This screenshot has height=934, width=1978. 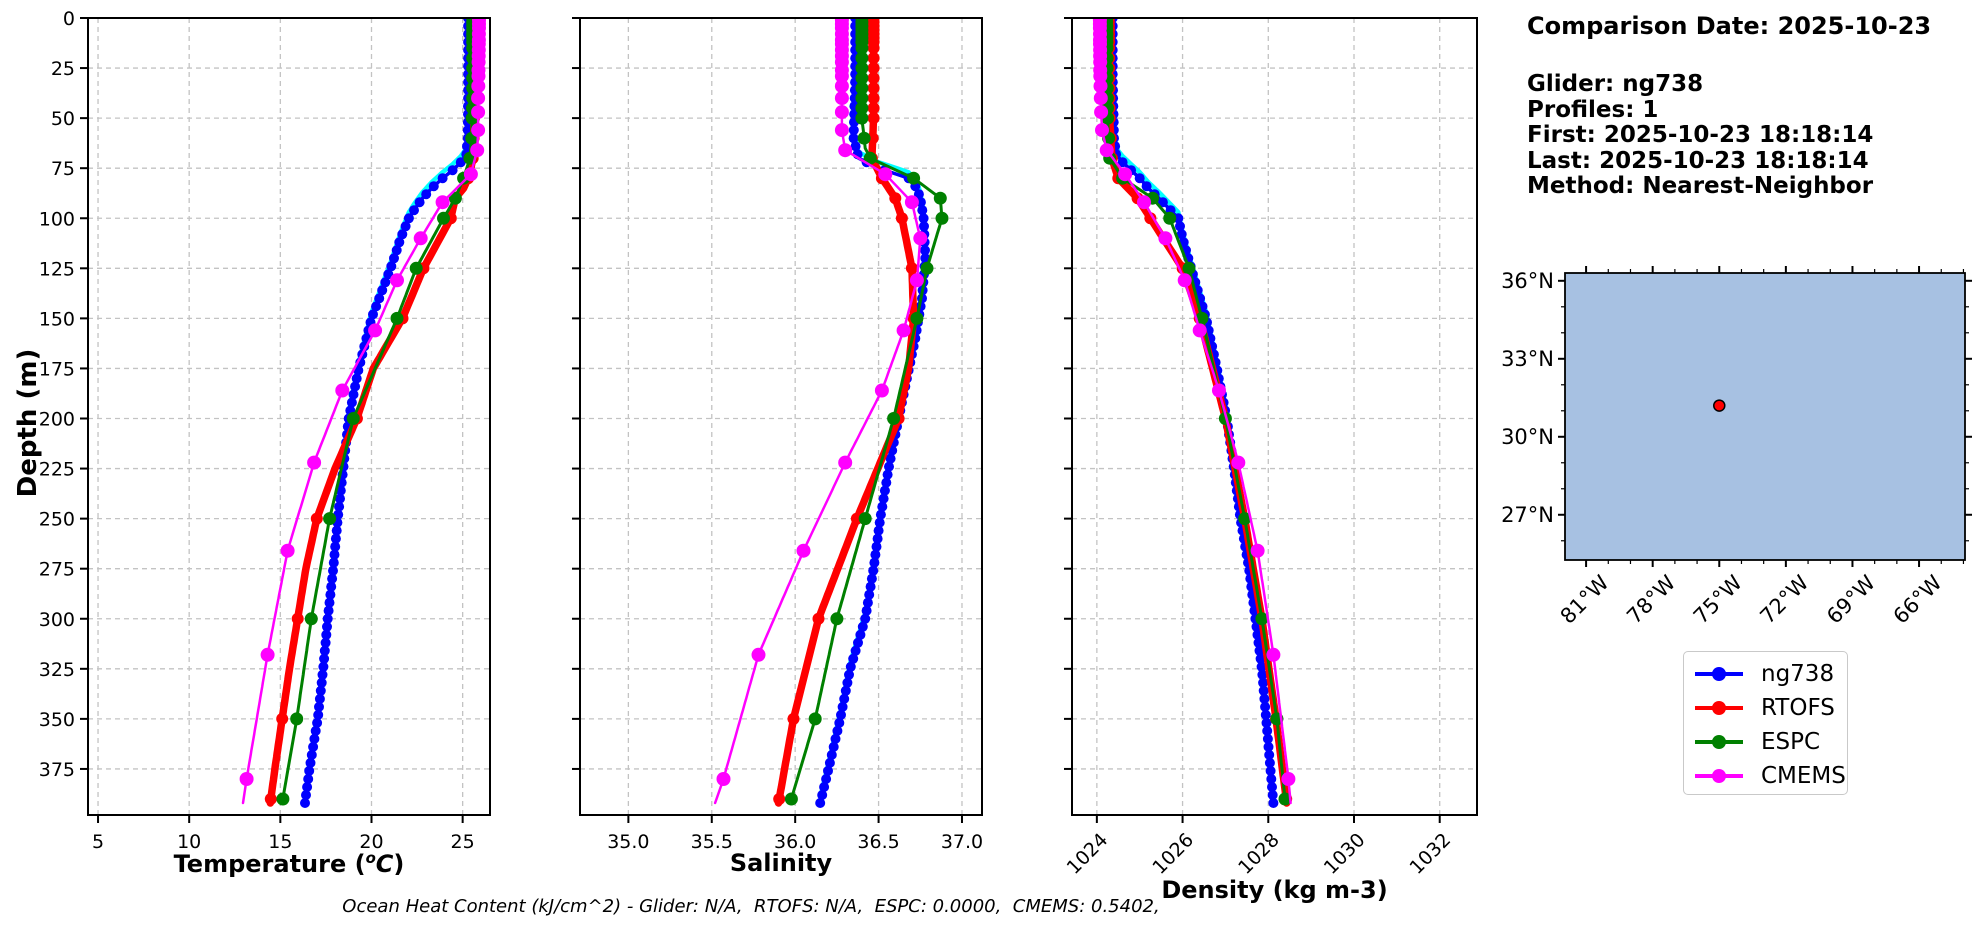 What do you see at coordinates (1593, 109) in the screenshot?
I see `profiles-line: Profiles: 1` at bounding box center [1593, 109].